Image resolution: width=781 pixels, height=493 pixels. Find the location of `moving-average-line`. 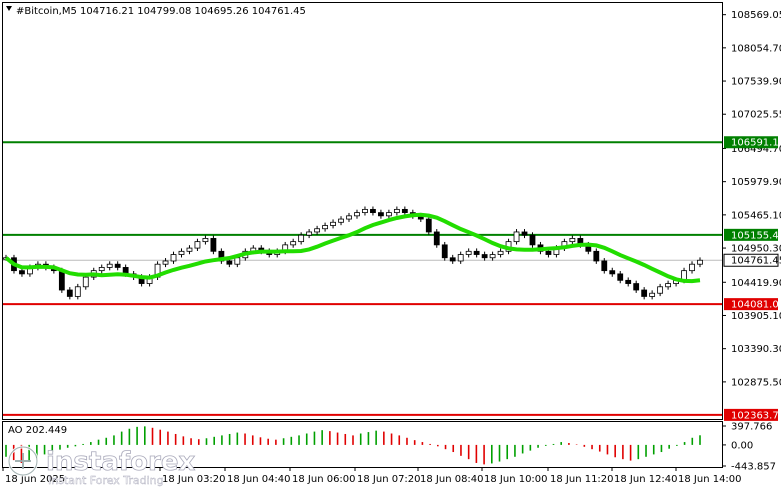

moving-average-line is located at coordinates (352, 248).